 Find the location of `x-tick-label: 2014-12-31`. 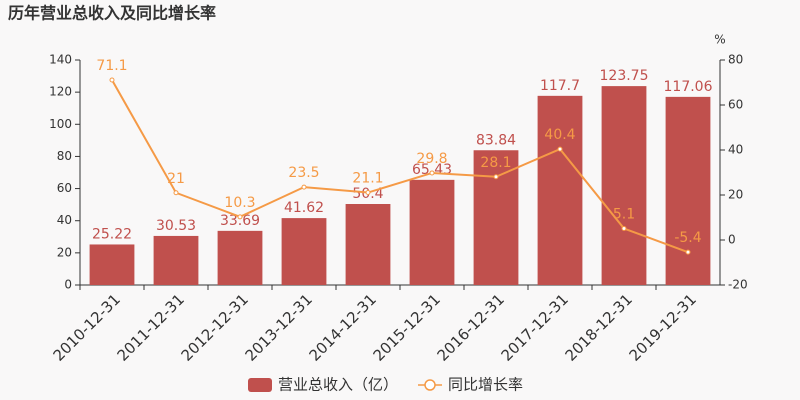

x-tick-label: 2014-12-31 is located at coordinates (343, 327).